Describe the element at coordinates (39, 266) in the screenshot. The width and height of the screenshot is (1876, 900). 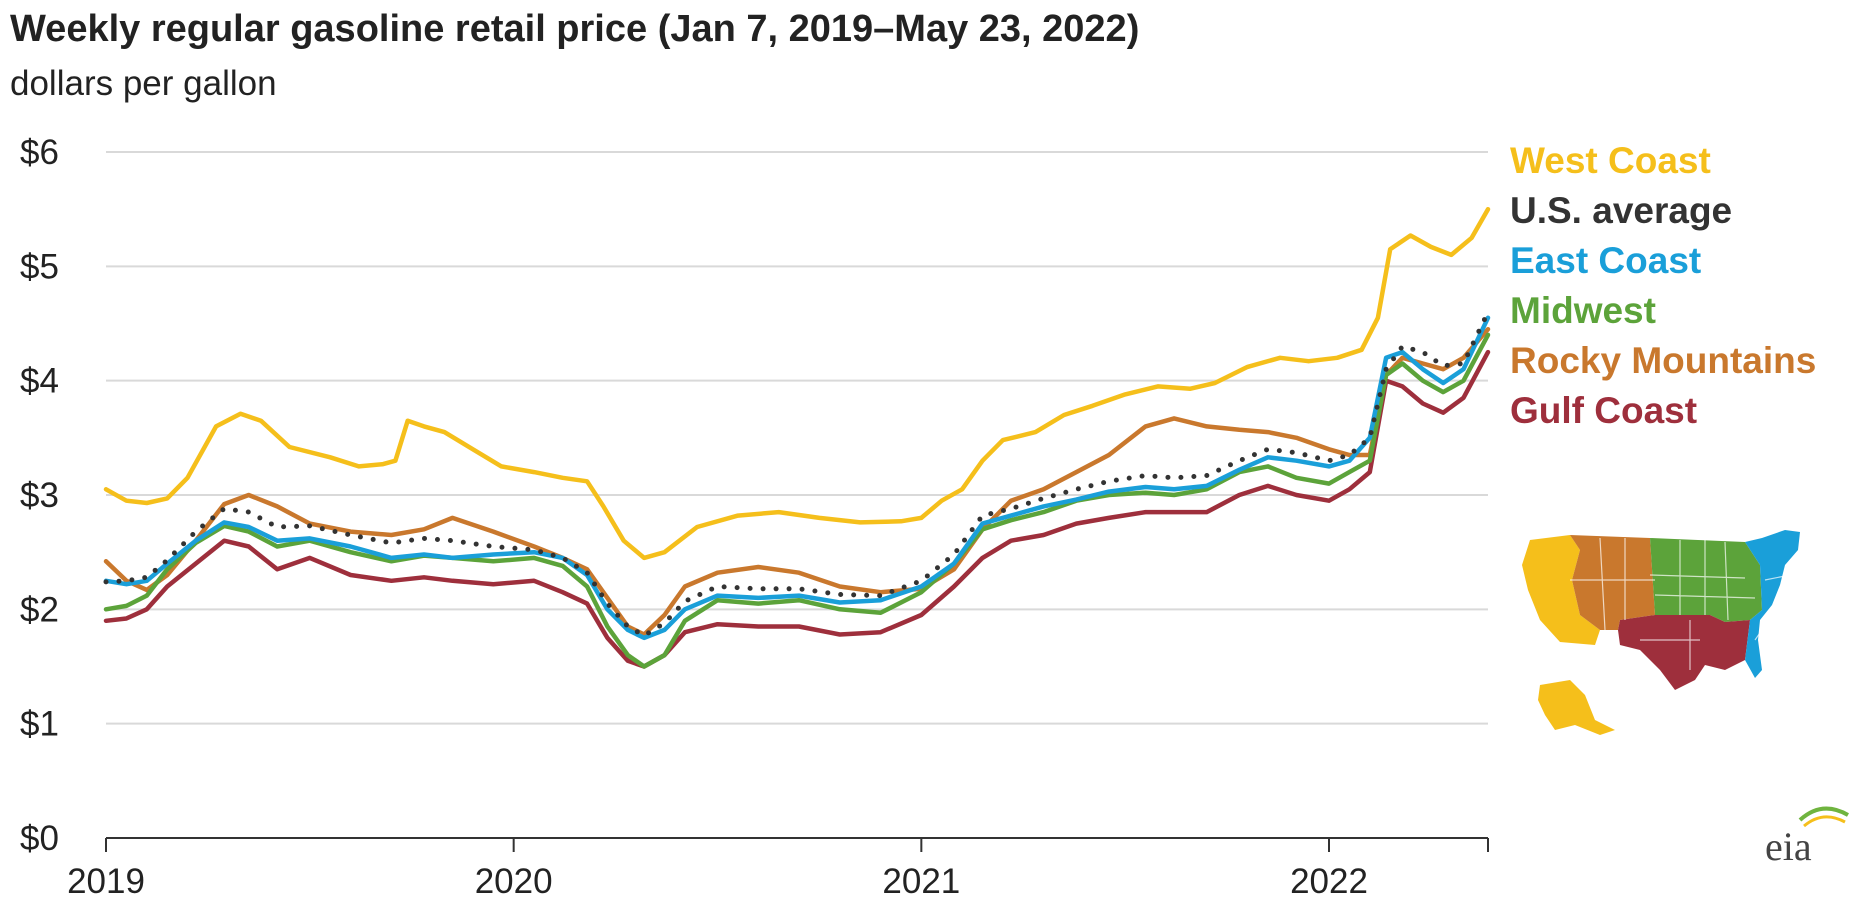
I see `y-tick-label: $5` at that location.